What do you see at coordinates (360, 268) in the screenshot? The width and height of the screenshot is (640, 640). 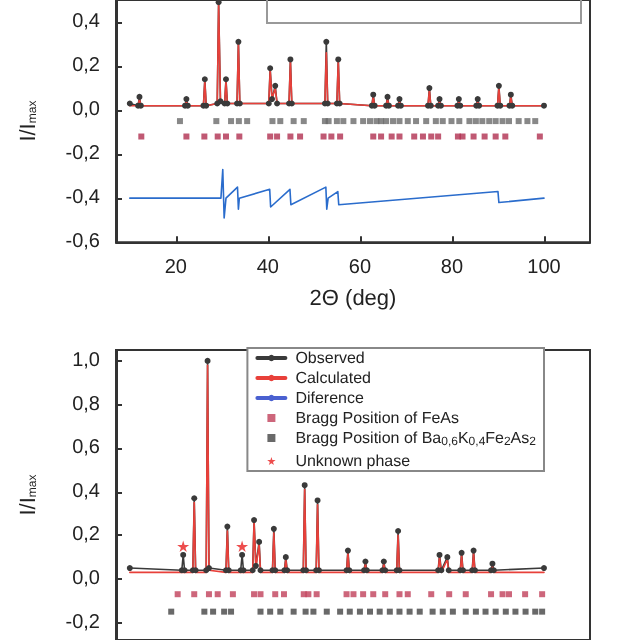 I see `x-tick-label: 60` at bounding box center [360, 268].